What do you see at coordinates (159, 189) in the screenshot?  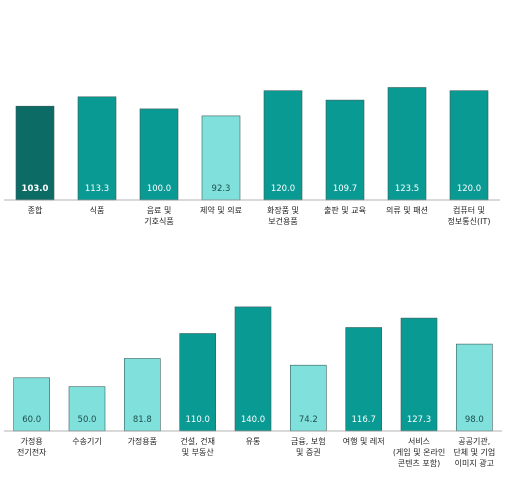 I see `value-label-1-3: 100.0` at bounding box center [159, 189].